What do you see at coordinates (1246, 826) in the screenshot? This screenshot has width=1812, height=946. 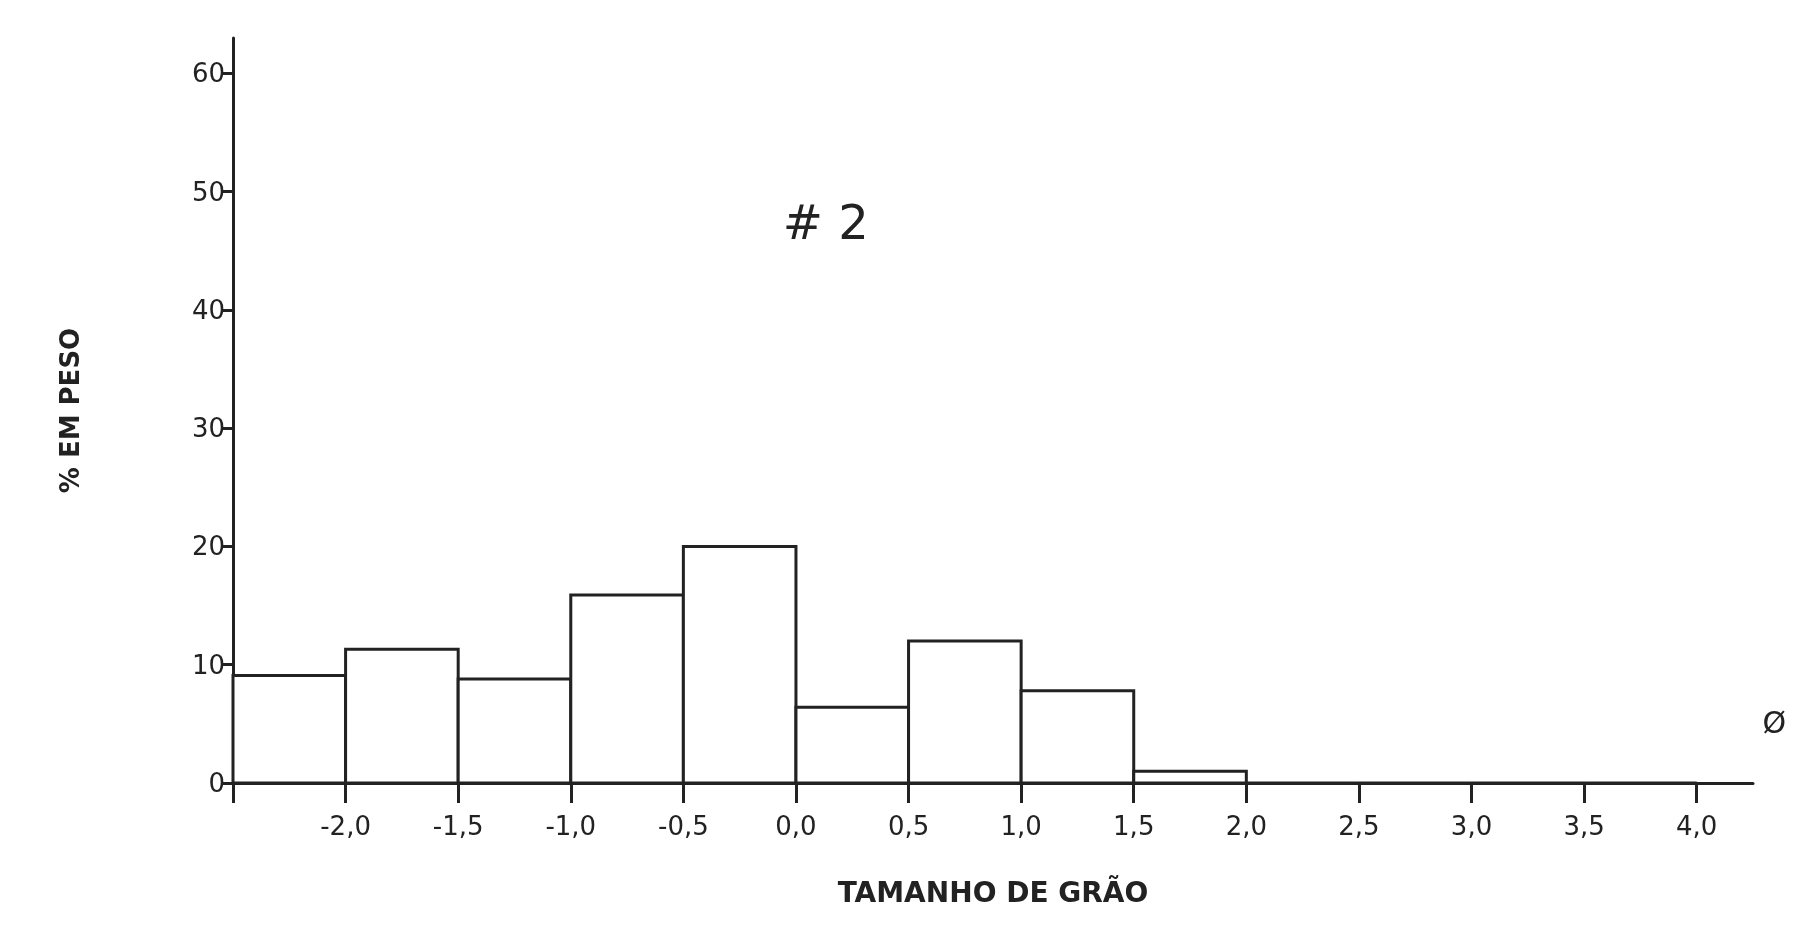 I see `x-tick-label: 2,0` at bounding box center [1246, 826].